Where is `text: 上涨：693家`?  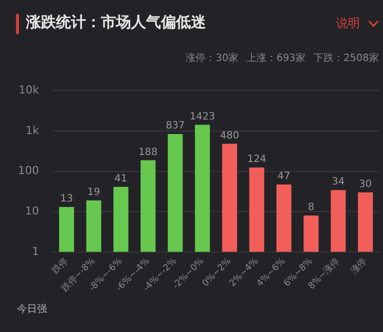
text: 上涨：693家 is located at coordinates (276, 58).